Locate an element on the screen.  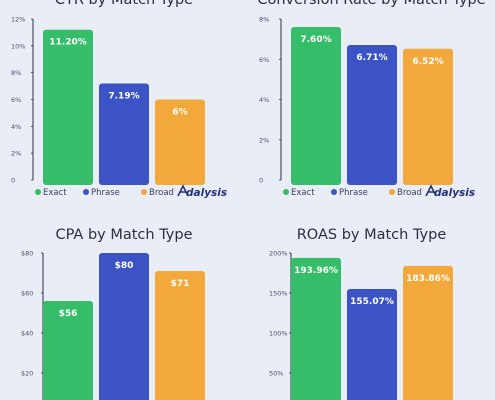
y-tick-label: $40 is located at coordinates (27, 334).